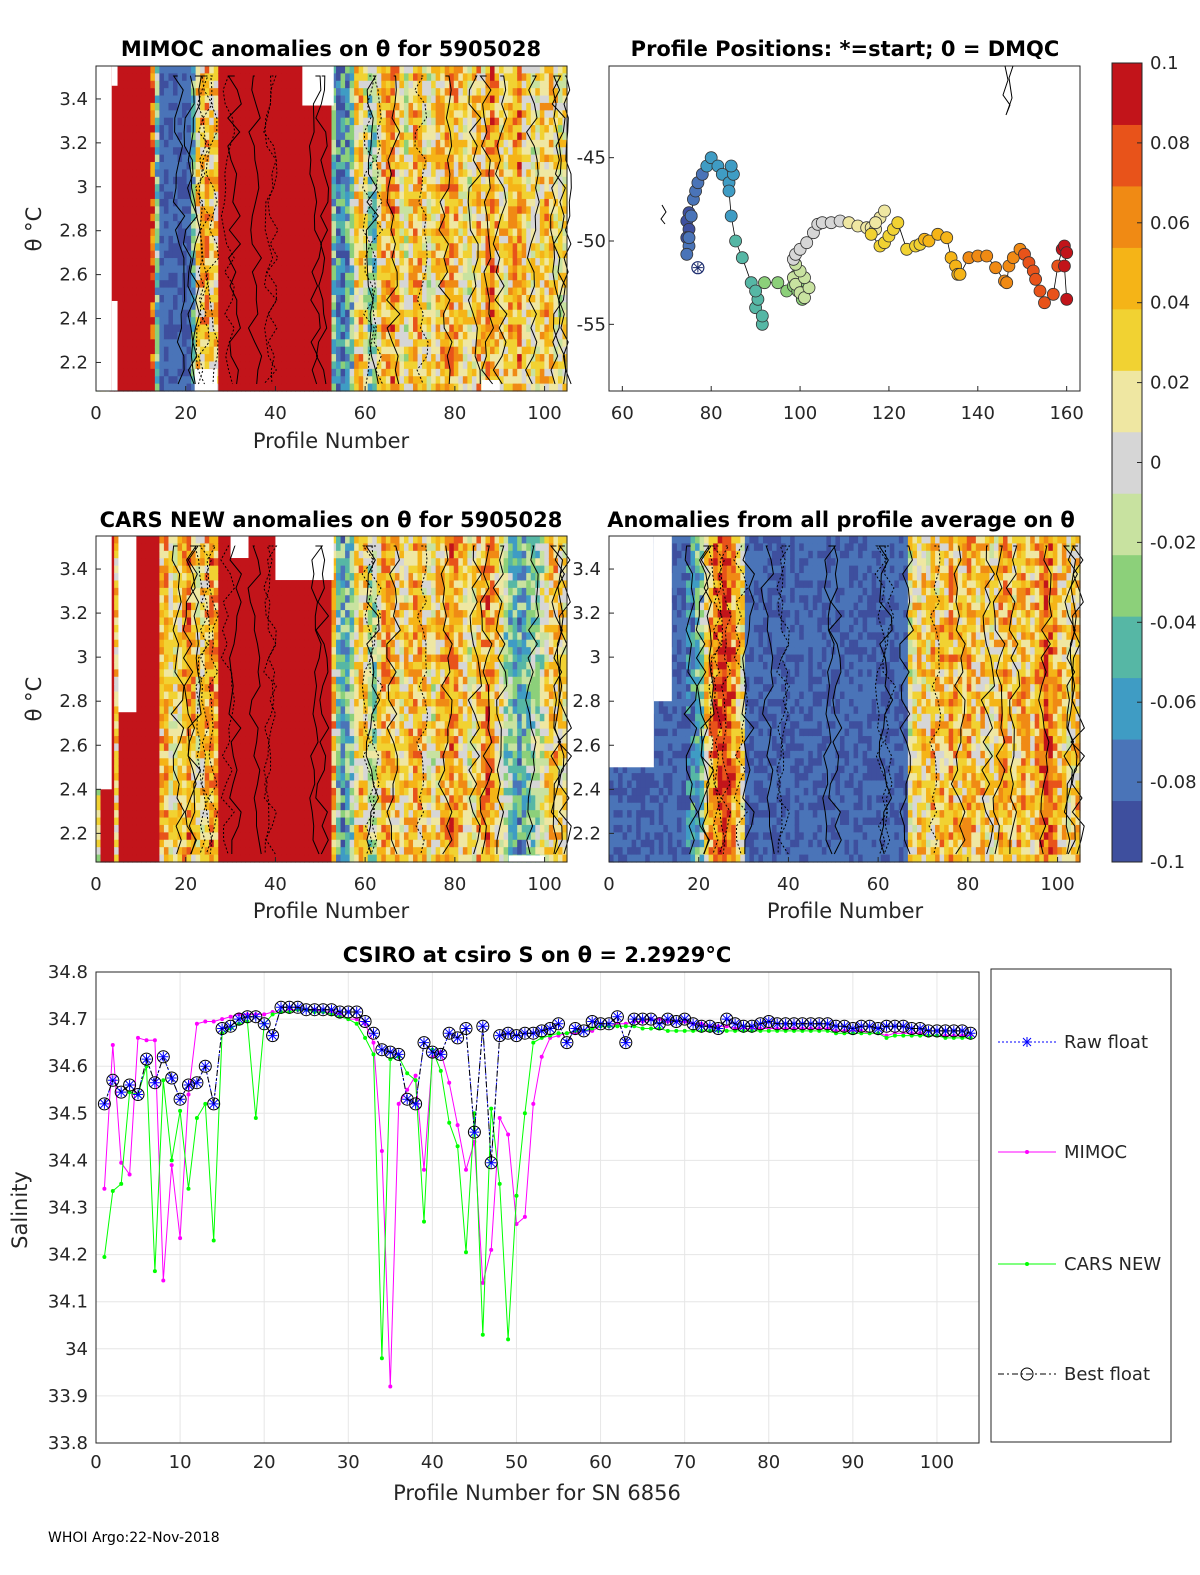  I want to click on colorbar-tick-label: -0.1, so click(1167, 862).